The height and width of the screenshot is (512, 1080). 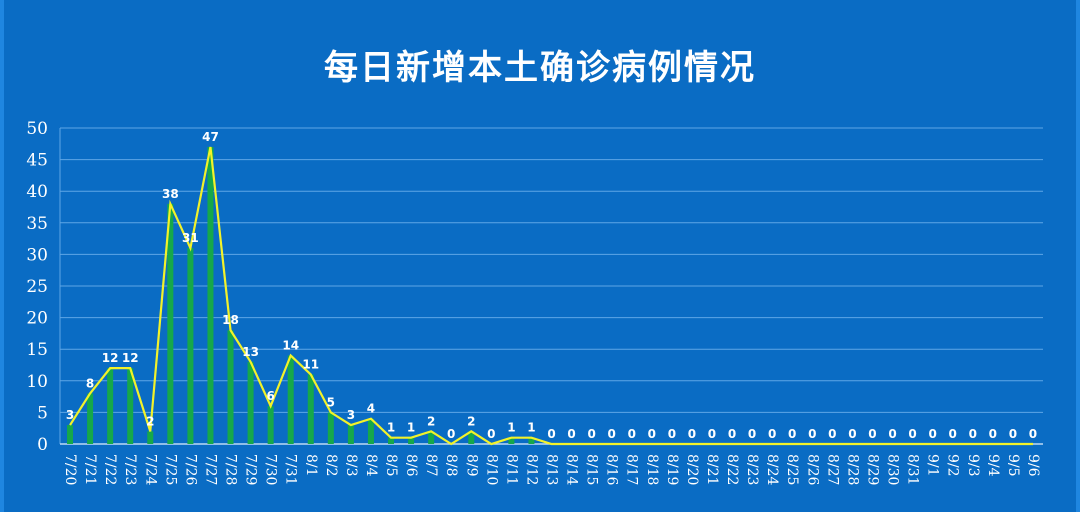 What do you see at coordinates (251, 469) in the screenshot?
I see `x-tick-label: 7/29` at bounding box center [251, 469].